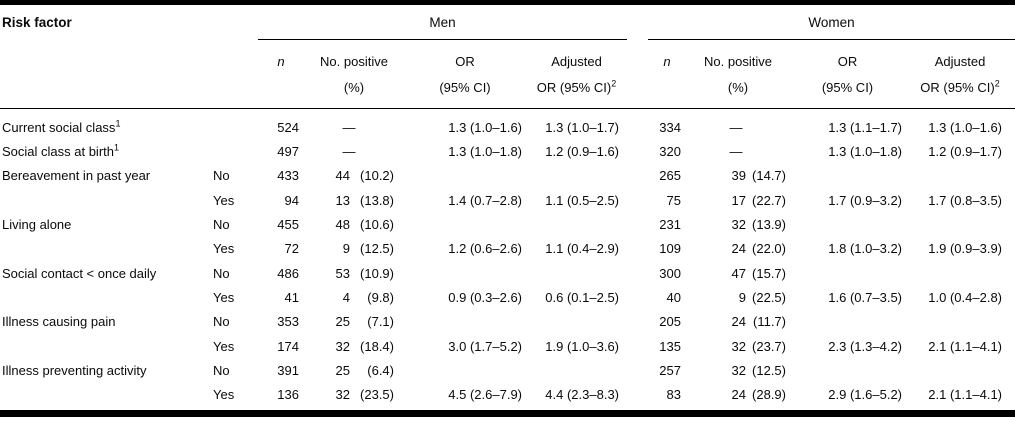  I want to click on cell-men-n: 72, so click(291, 249).